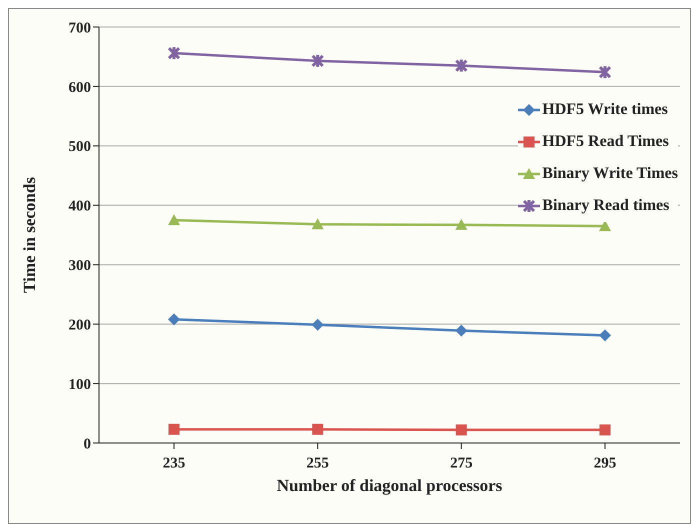 The width and height of the screenshot is (699, 532). Describe the element at coordinates (461, 464) in the screenshot. I see `x-tick-label: 275` at that location.